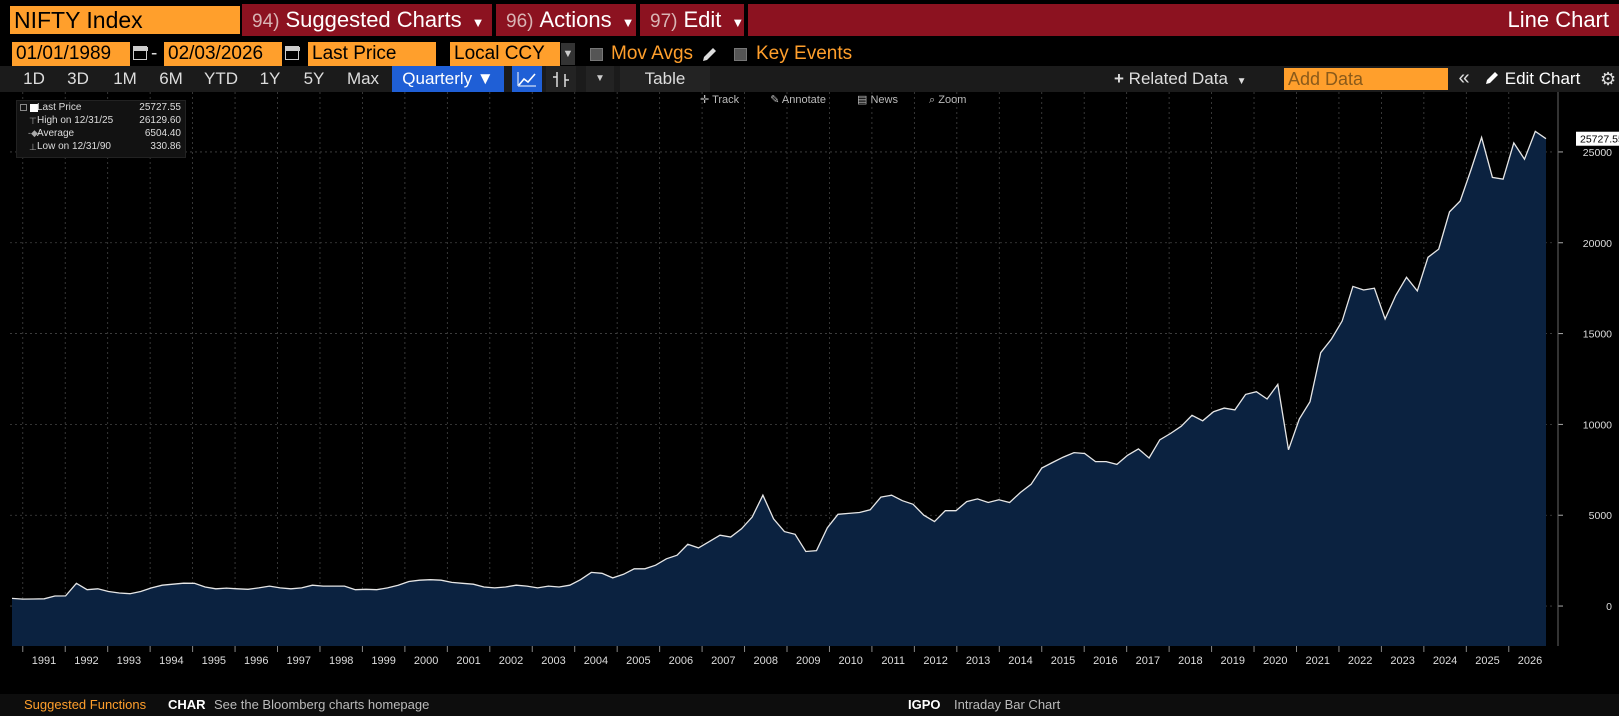  I want to click on suggested-charts-menu: 94) Suggested Charts ▼, so click(367, 20).